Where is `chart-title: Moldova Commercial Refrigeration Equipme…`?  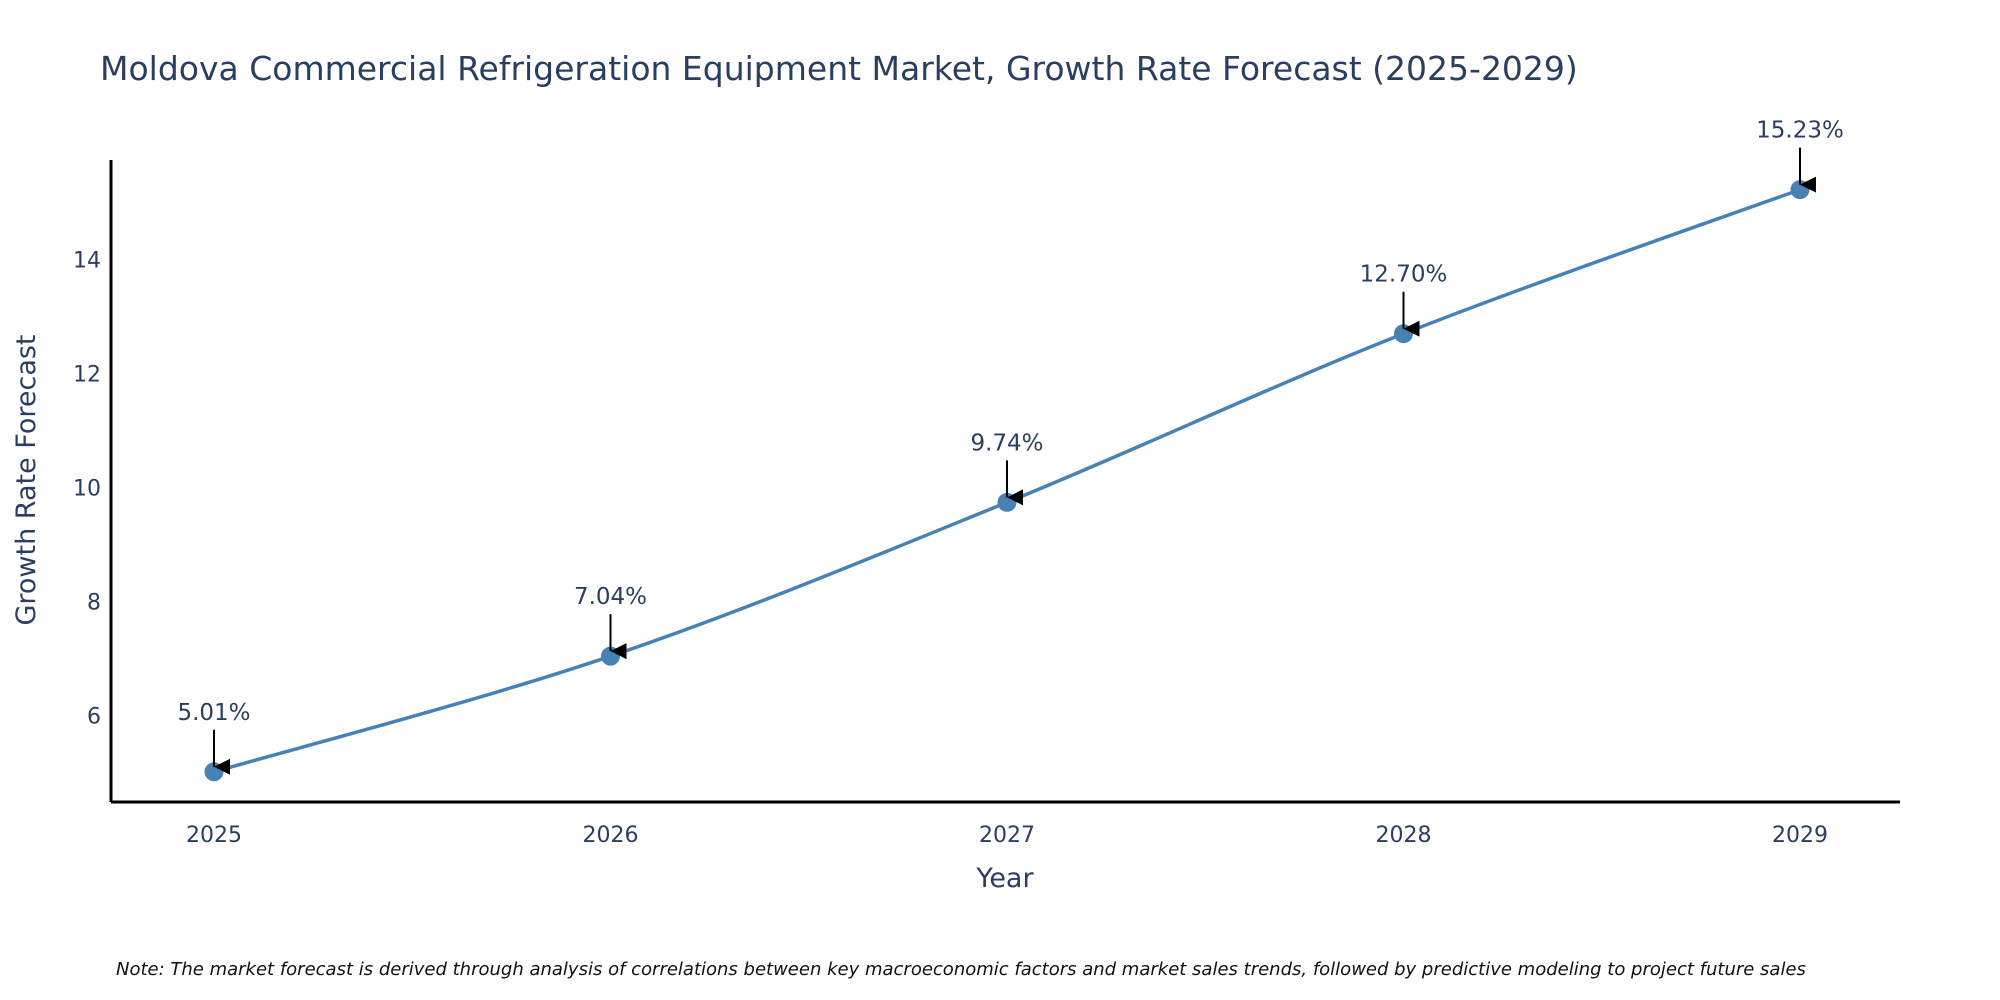
chart-title: Moldova Commercial Refrigeration Equipme… is located at coordinates (839, 68).